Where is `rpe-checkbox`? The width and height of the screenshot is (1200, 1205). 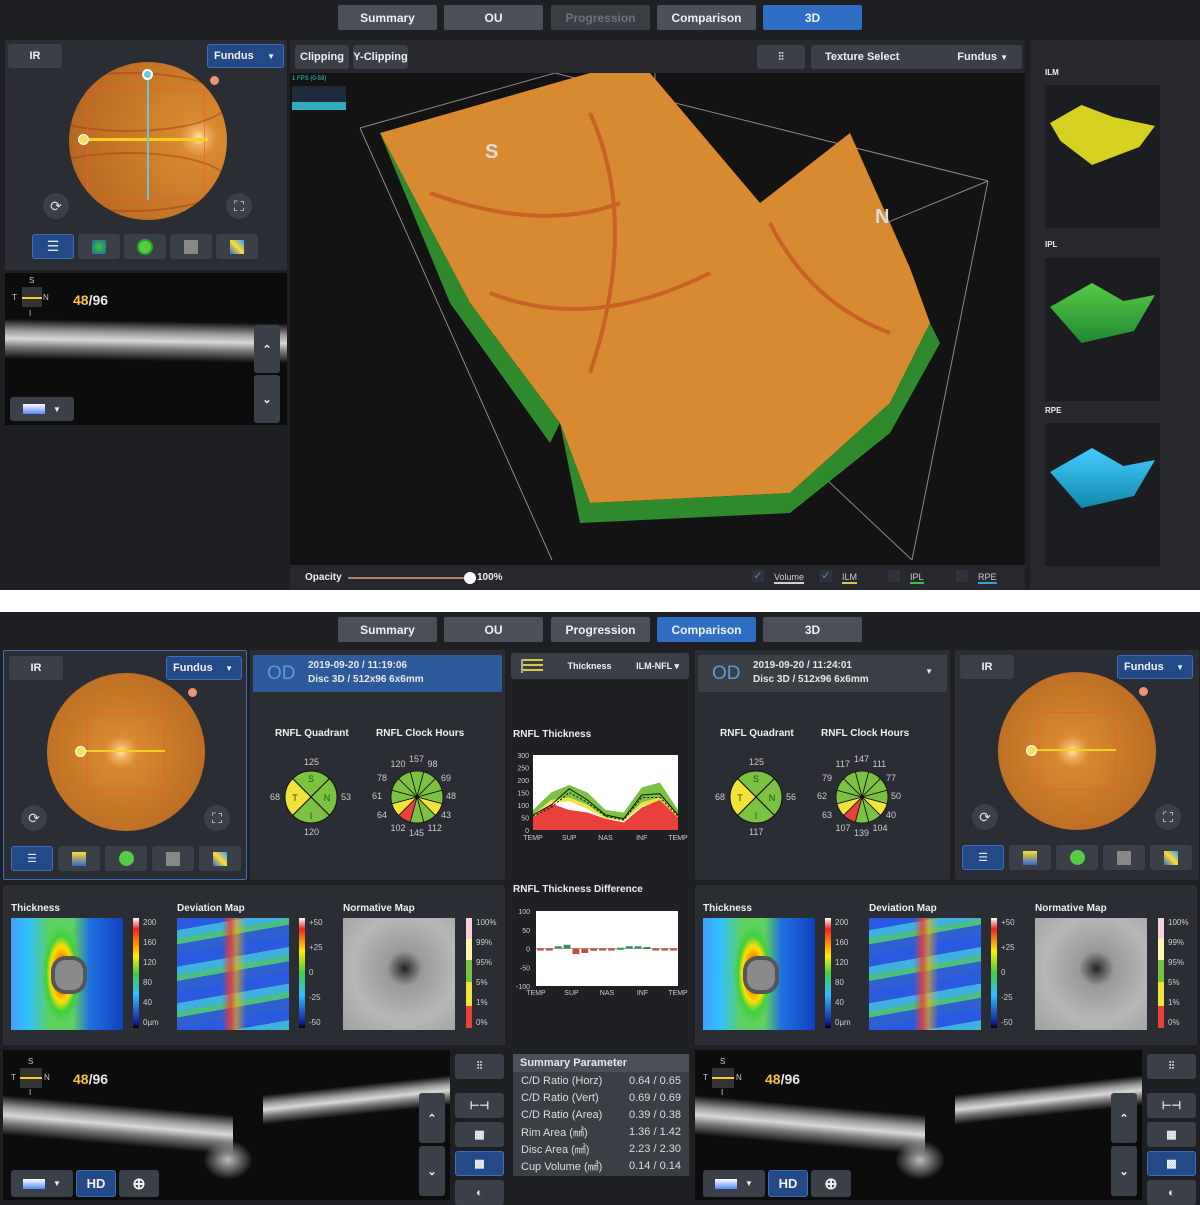
rpe-checkbox is located at coordinates (962, 576).